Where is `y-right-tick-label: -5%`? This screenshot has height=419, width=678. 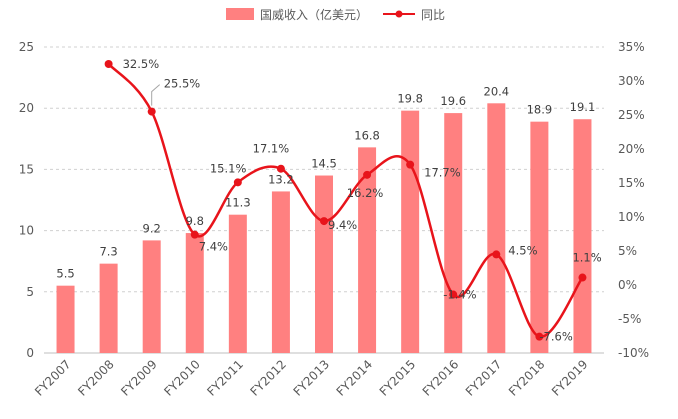 y-right-tick-label: -5% is located at coordinates (629, 319).